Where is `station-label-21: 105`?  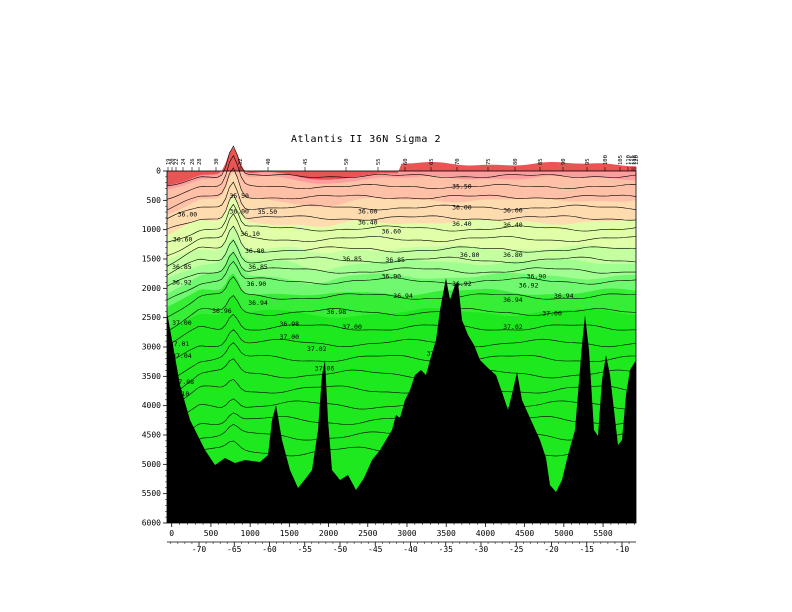 station-label-21: 105 is located at coordinates (621, 160).